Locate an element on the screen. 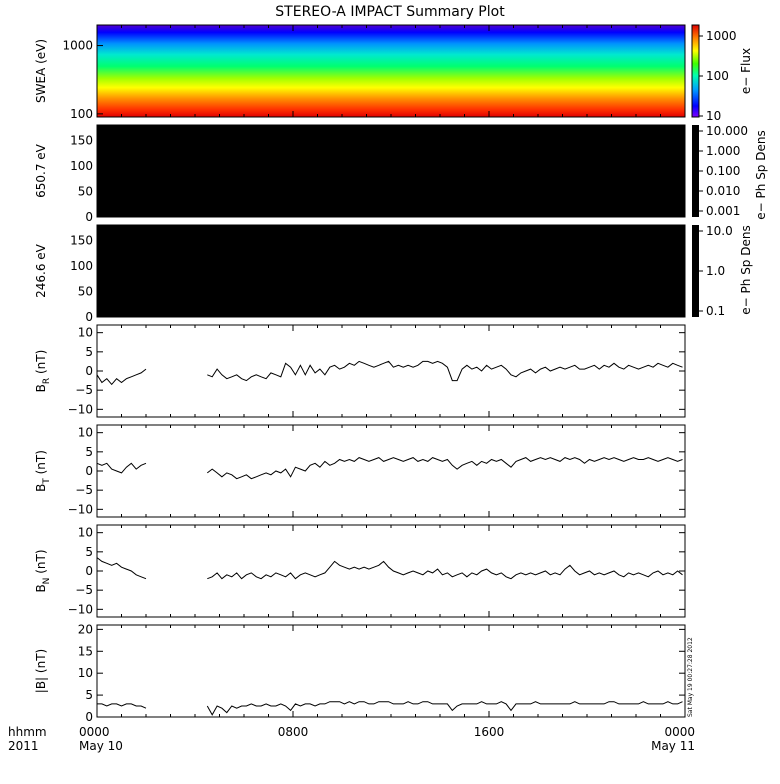 The height and width of the screenshot is (784, 780). swea-colorbar-label: e− Flux is located at coordinates (746, 71).